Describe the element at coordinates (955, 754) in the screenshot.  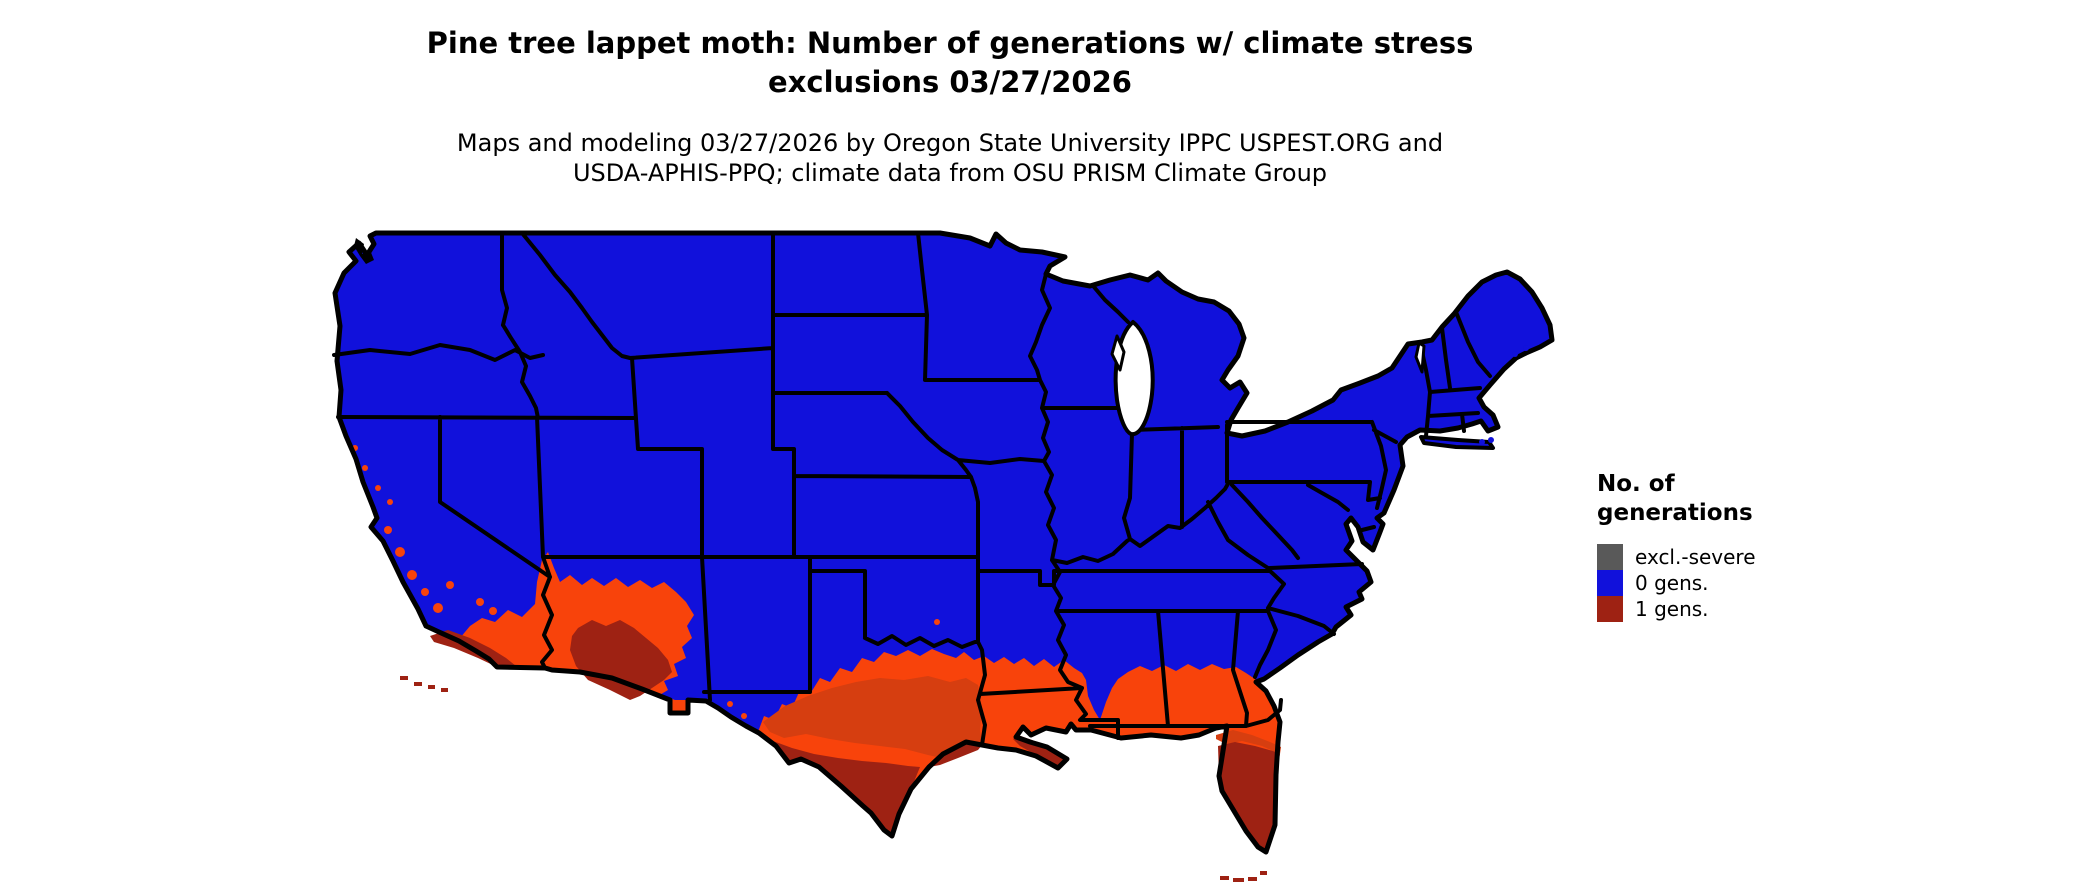
I see `texas-coast-dark-strip` at that location.